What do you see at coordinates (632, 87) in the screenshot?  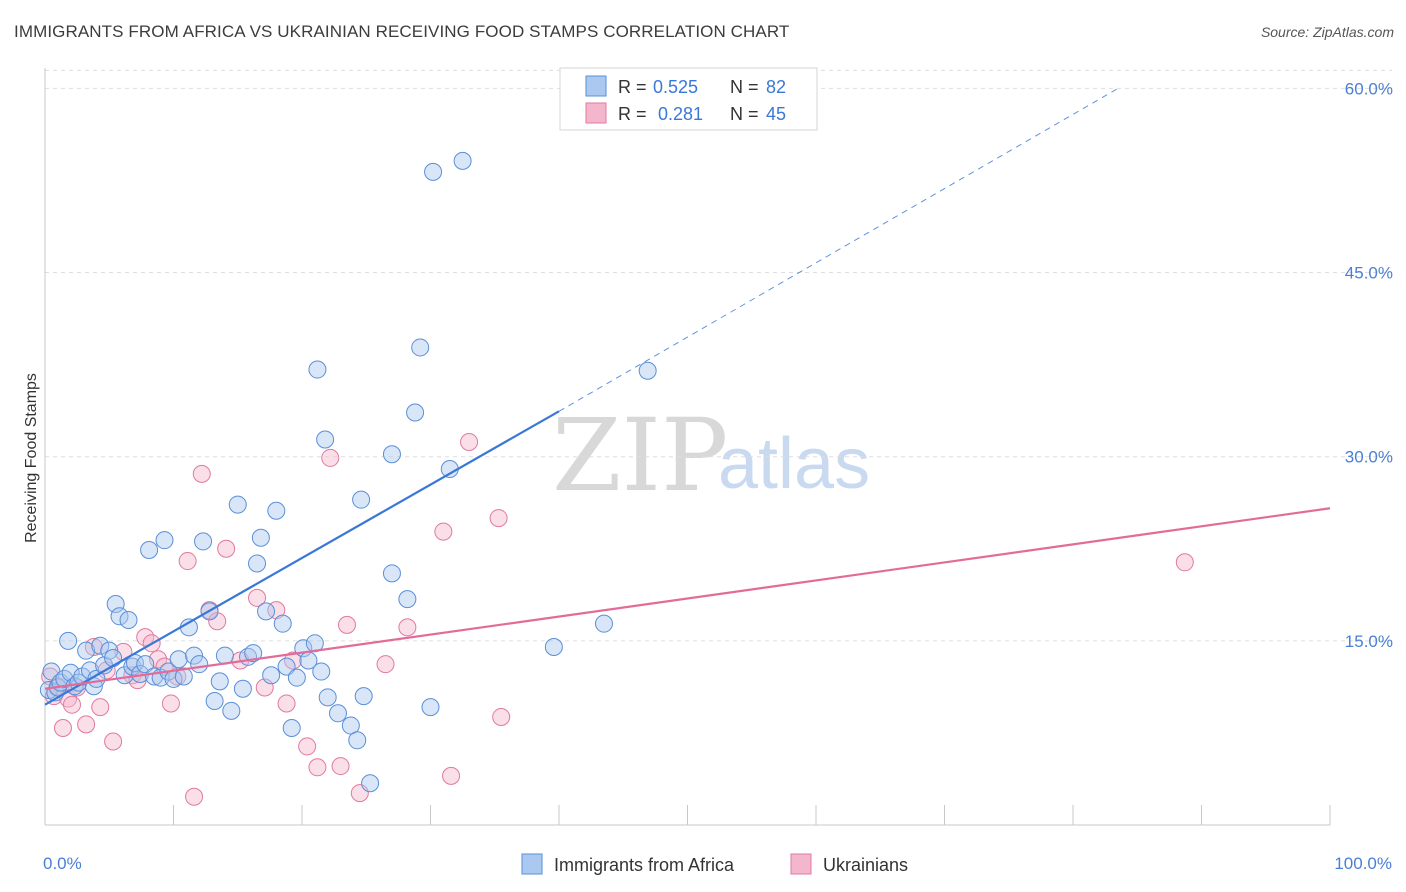 I see `legend-r-label-africa: R =` at bounding box center [632, 87].